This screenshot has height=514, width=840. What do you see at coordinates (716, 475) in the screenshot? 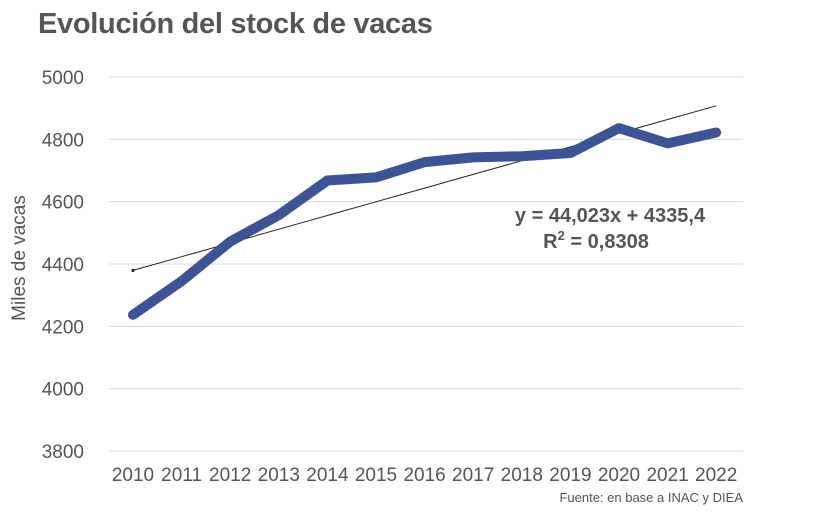
I see `x-tick-label: 2022` at bounding box center [716, 475].